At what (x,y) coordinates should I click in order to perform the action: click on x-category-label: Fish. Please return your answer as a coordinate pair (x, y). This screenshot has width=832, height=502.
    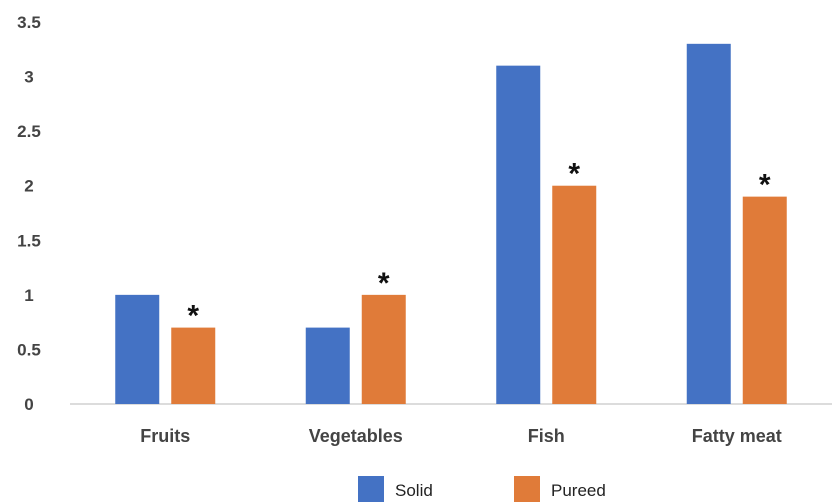
    Looking at the image, I should click on (546, 436).